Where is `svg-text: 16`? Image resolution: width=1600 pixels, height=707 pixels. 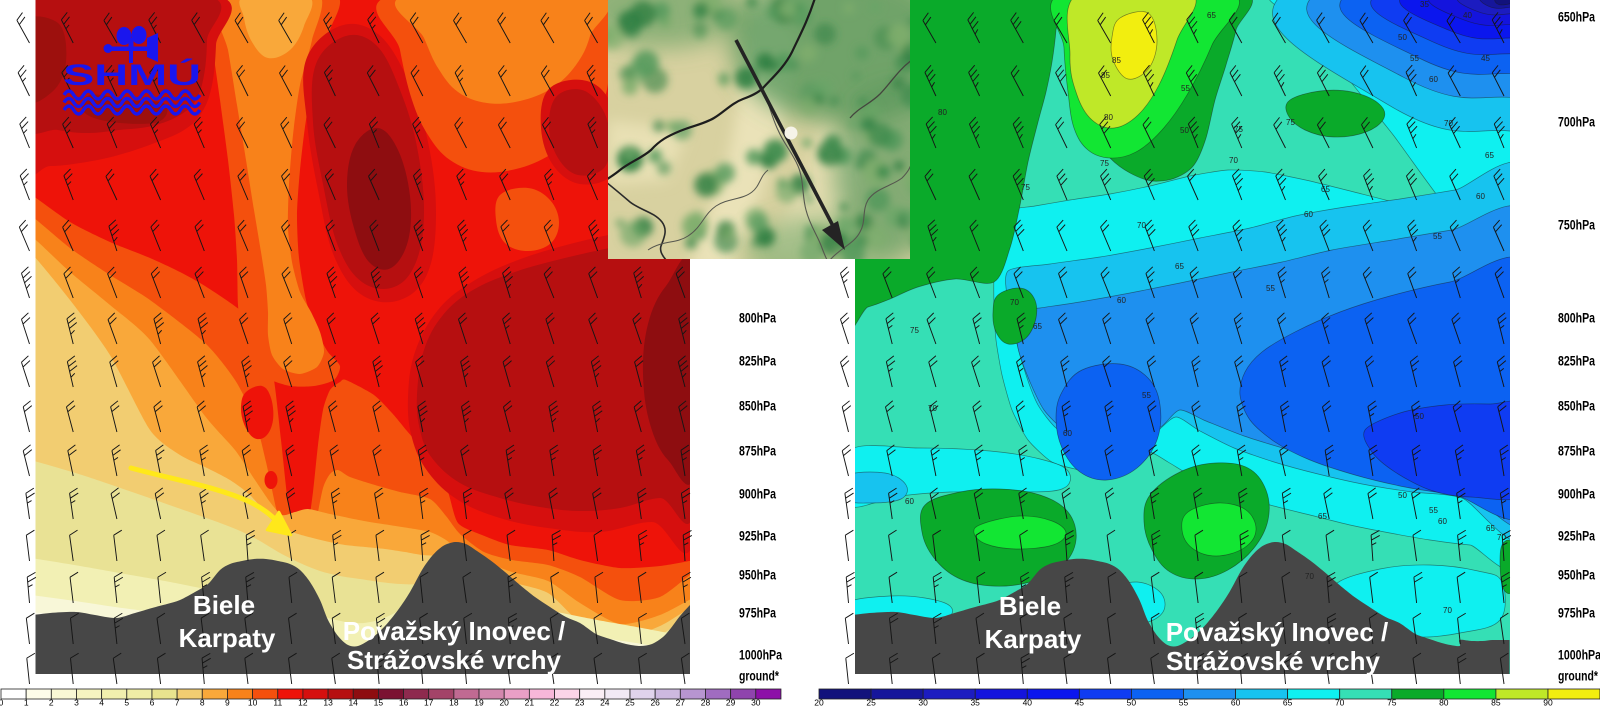
svg-text: 16 is located at coordinates (404, 702).